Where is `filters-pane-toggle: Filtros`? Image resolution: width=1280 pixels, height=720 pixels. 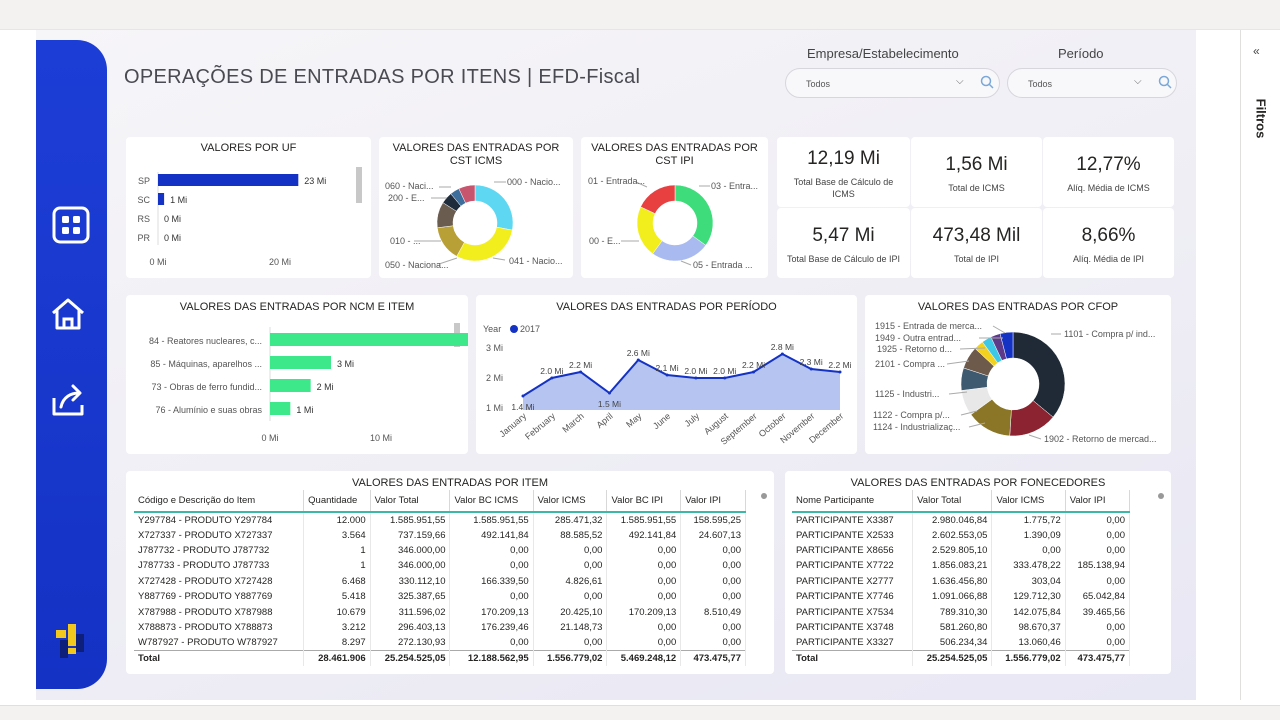 filters-pane-toggle: Filtros is located at coordinates (1261, 118).